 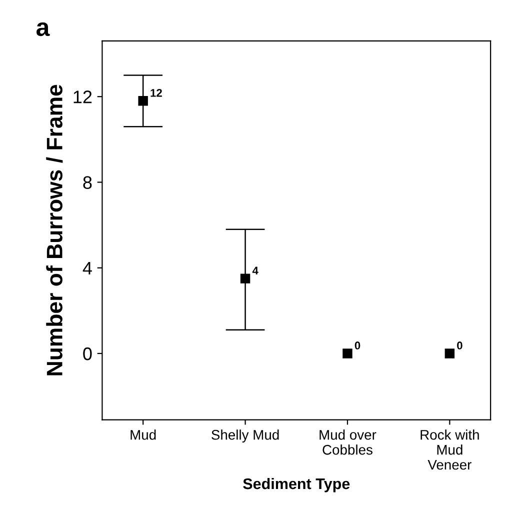 I want to click on x-tick-label: Mud over Cobbles, so click(x=348, y=442).